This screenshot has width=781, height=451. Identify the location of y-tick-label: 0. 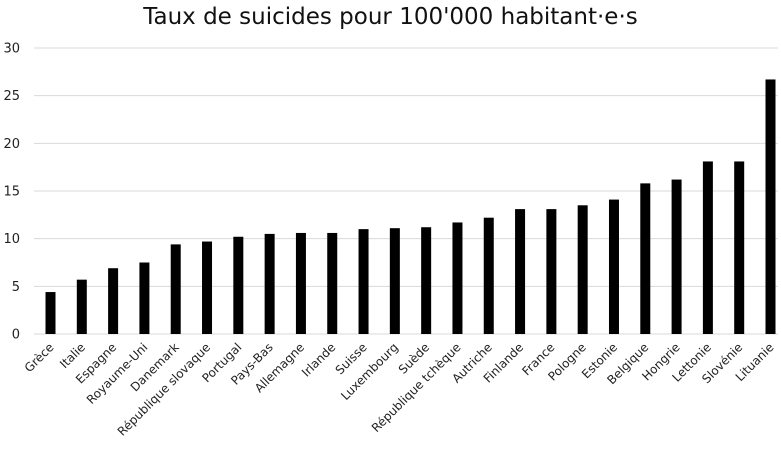
(16, 335).